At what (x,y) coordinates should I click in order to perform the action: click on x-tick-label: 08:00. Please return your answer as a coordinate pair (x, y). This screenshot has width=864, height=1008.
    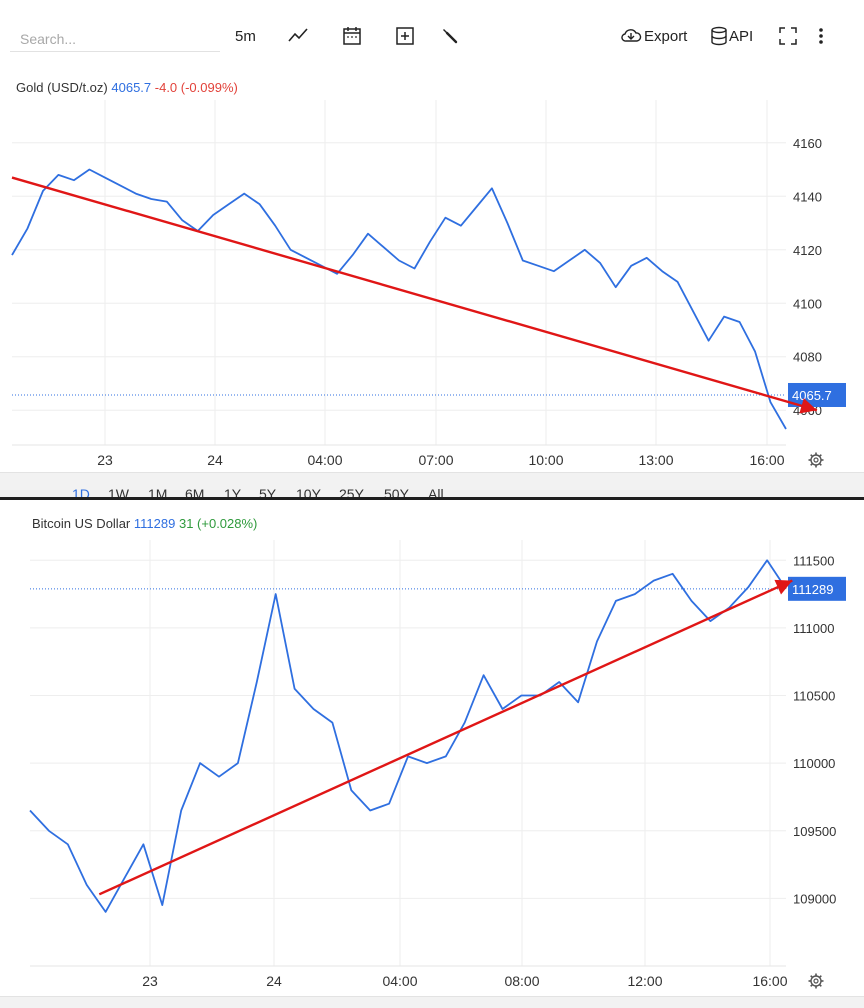
    Looking at the image, I should click on (521, 981).